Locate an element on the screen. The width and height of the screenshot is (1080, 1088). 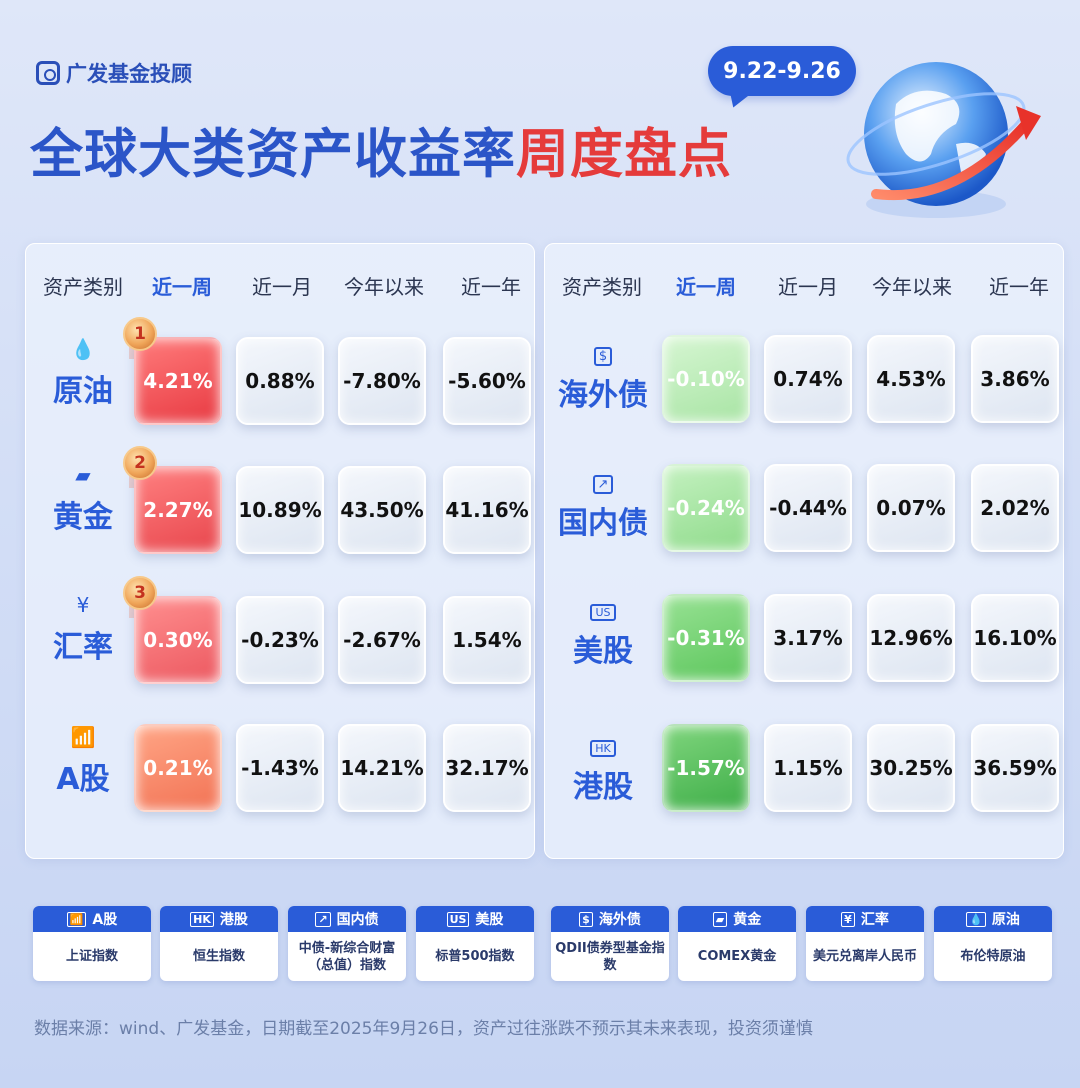
cell-crude-oil-week: 4.21% is located at coordinates (178, 381).